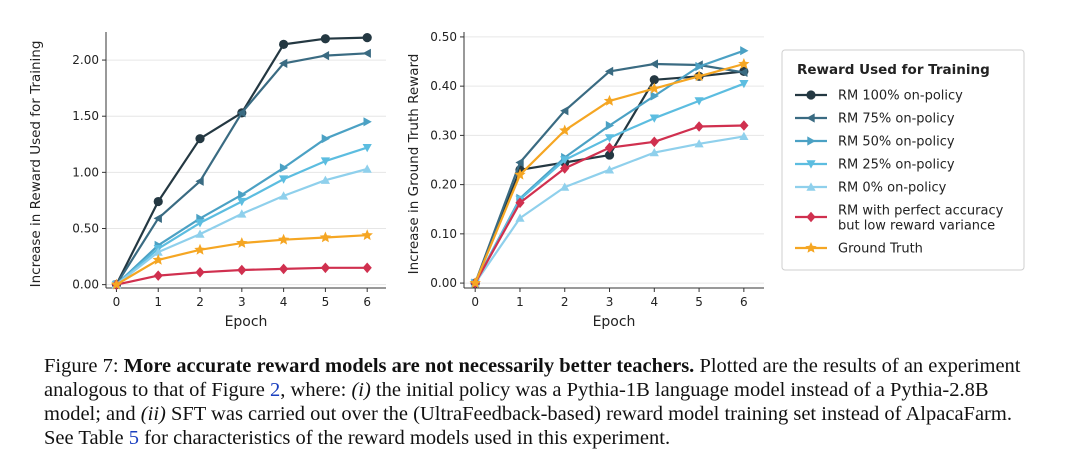  What do you see at coordinates (443, 135) in the screenshot?
I see `right-y-tick-label: 0.30` at bounding box center [443, 135].